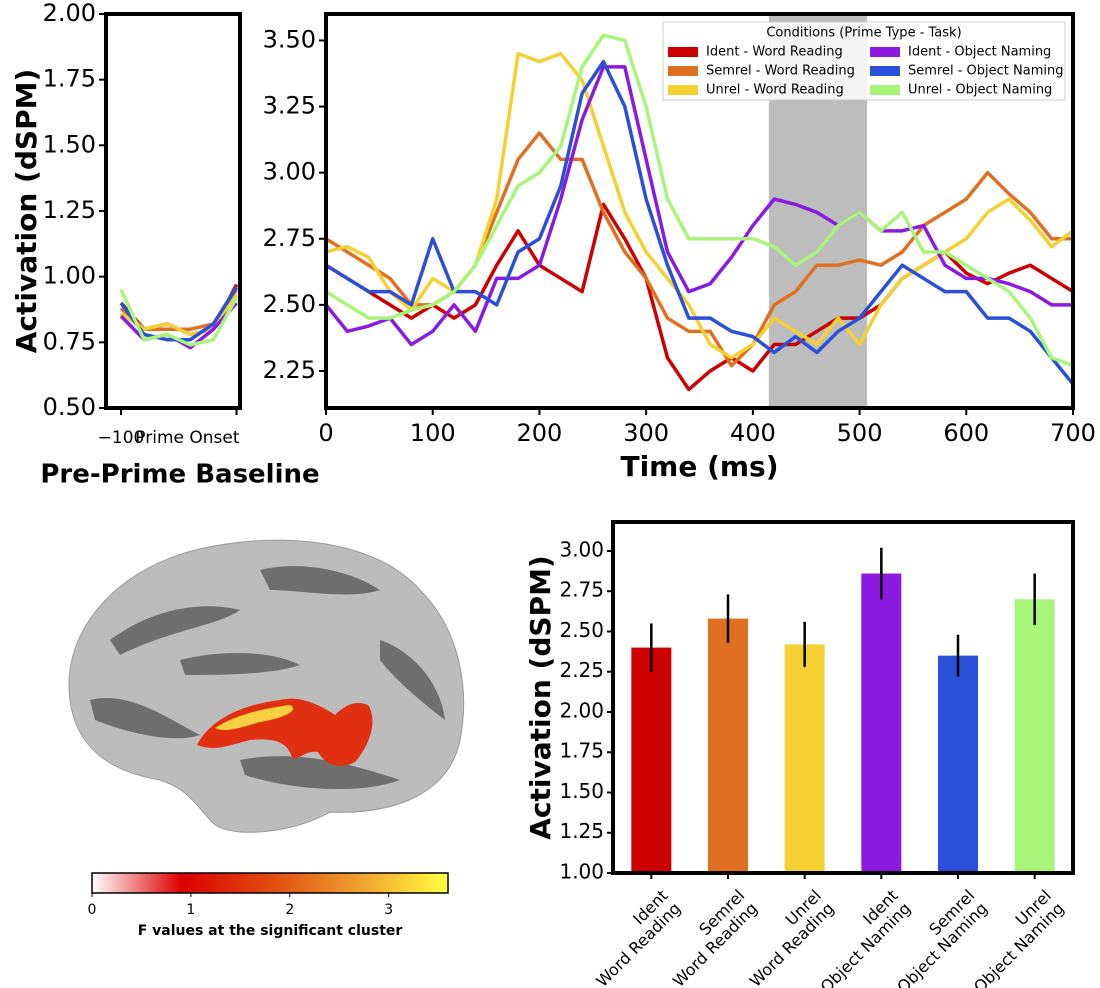 This screenshot has width=1100, height=988. What do you see at coordinates (179, 475) in the screenshot?
I see `x-axis-label: Pre-Prime Baseline` at bounding box center [179, 475].